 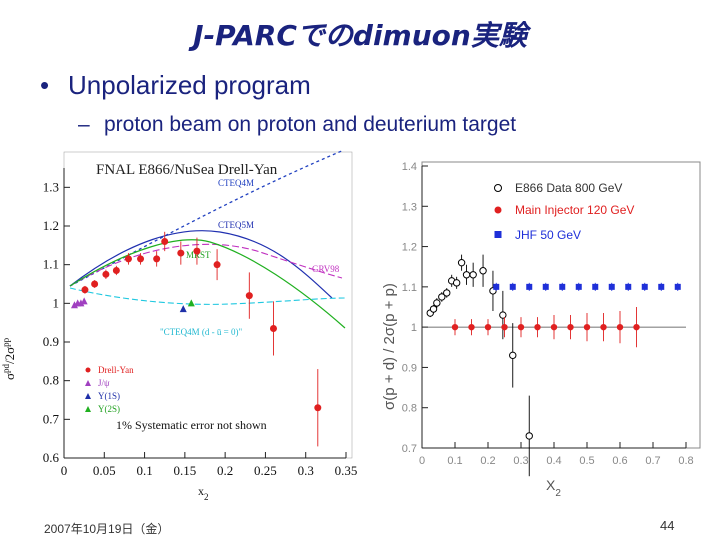 I want to click on curve-mrst, so click(x=207, y=284).